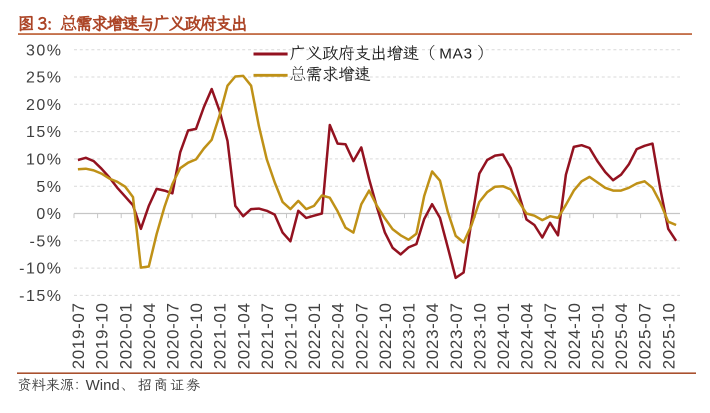 This screenshot has width=710, height=413. What do you see at coordinates (46, 241) in the screenshot?
I see `svg-text: -5%` at bounding box center [46, 241].